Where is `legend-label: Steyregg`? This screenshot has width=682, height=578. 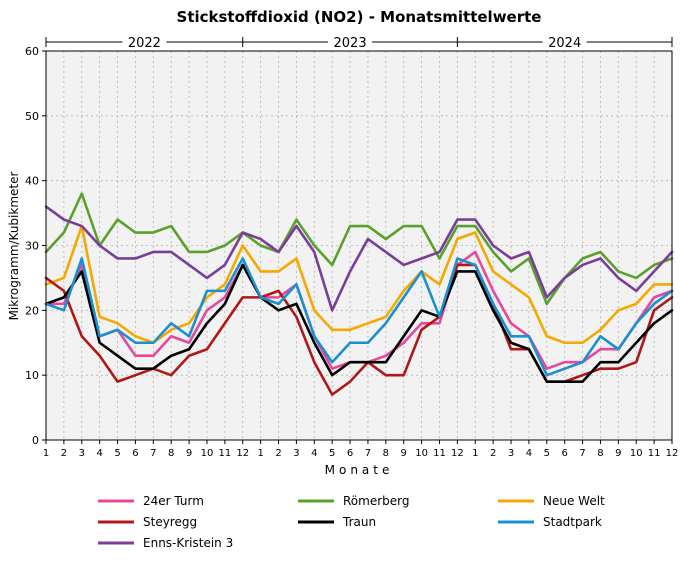 legend-label: Steyregg is located at coordinates (170, 522).